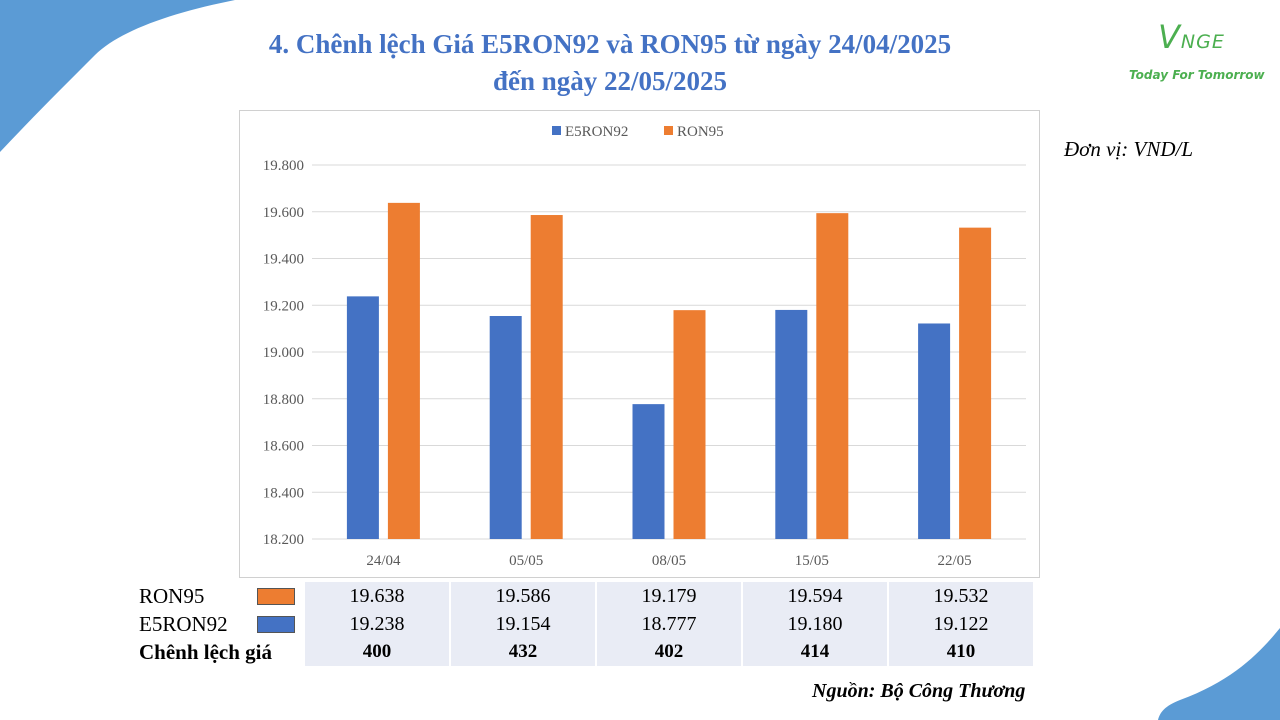  I want to click on y-tick-label: 19.600, so click(283, 213).